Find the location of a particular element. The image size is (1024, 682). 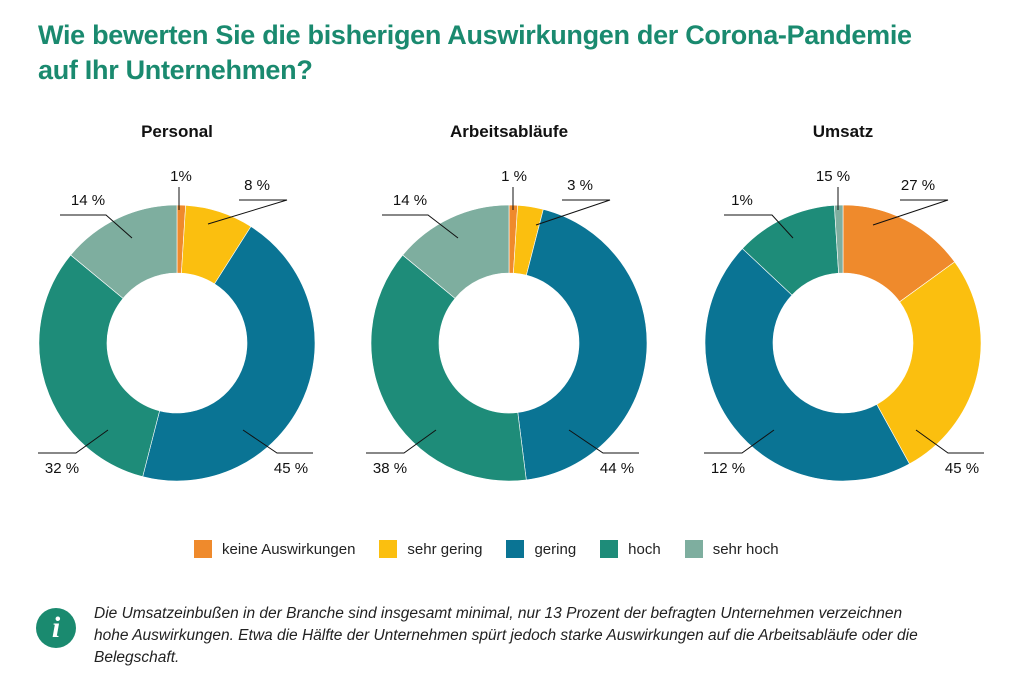

donut-chart-1: Arbeitsabläufe 1 % 3 % 44 % 38 % 14 % is located at coordinates (507, 302).